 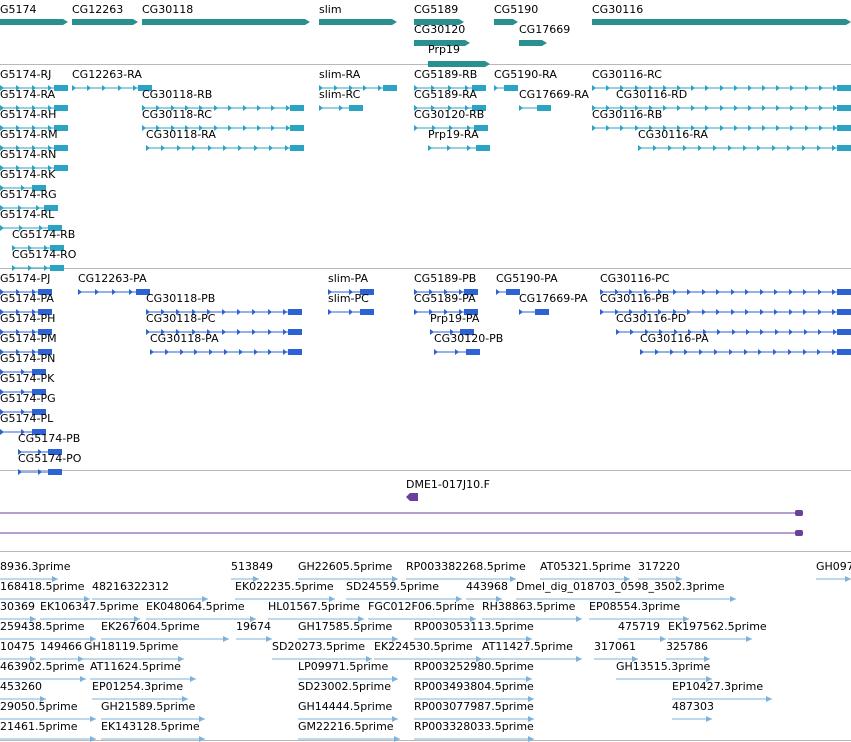 What do you see at coordinates (28, 154) in the screenshot?
I see `mrna-feature-label: G5174-RN` at bounding box center [28, 154].